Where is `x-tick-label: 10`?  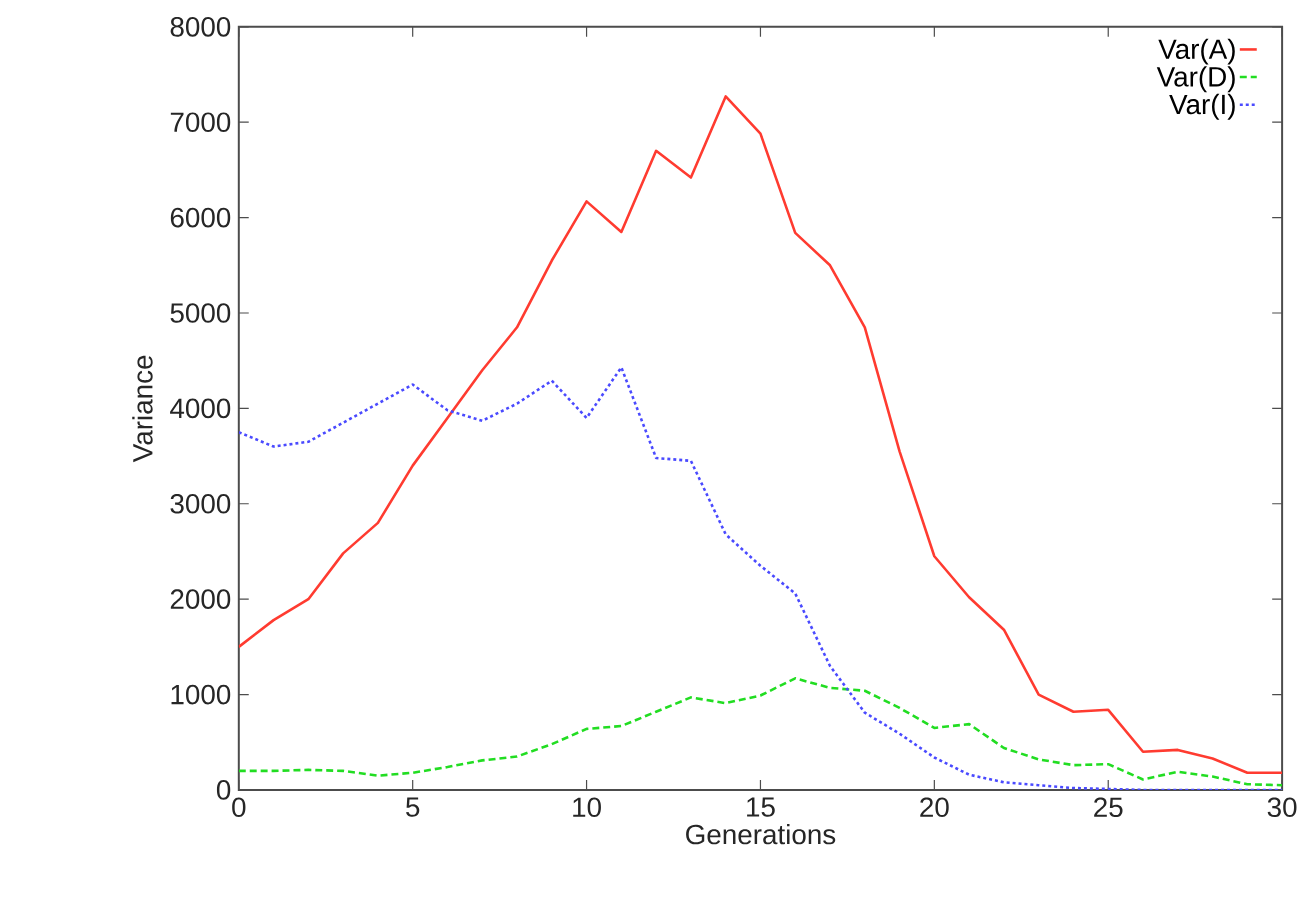
x-tick-label: 10 is located at coordinates (587, 807).